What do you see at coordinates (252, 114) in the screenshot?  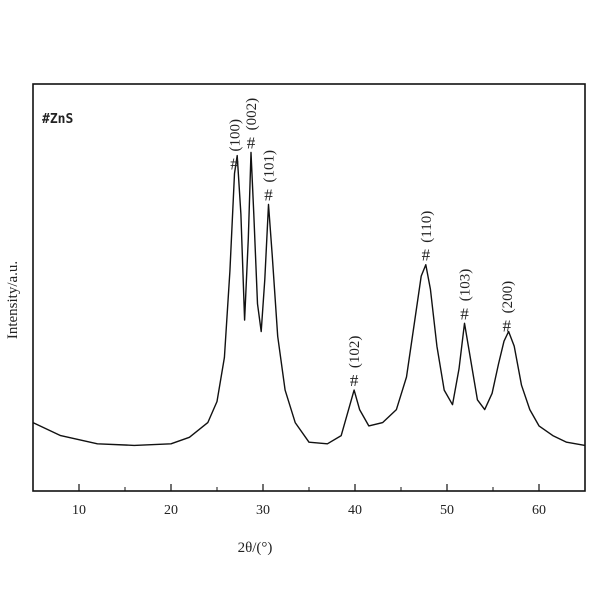 I see `peak-label: (002)` at bounding box center [252, 114].